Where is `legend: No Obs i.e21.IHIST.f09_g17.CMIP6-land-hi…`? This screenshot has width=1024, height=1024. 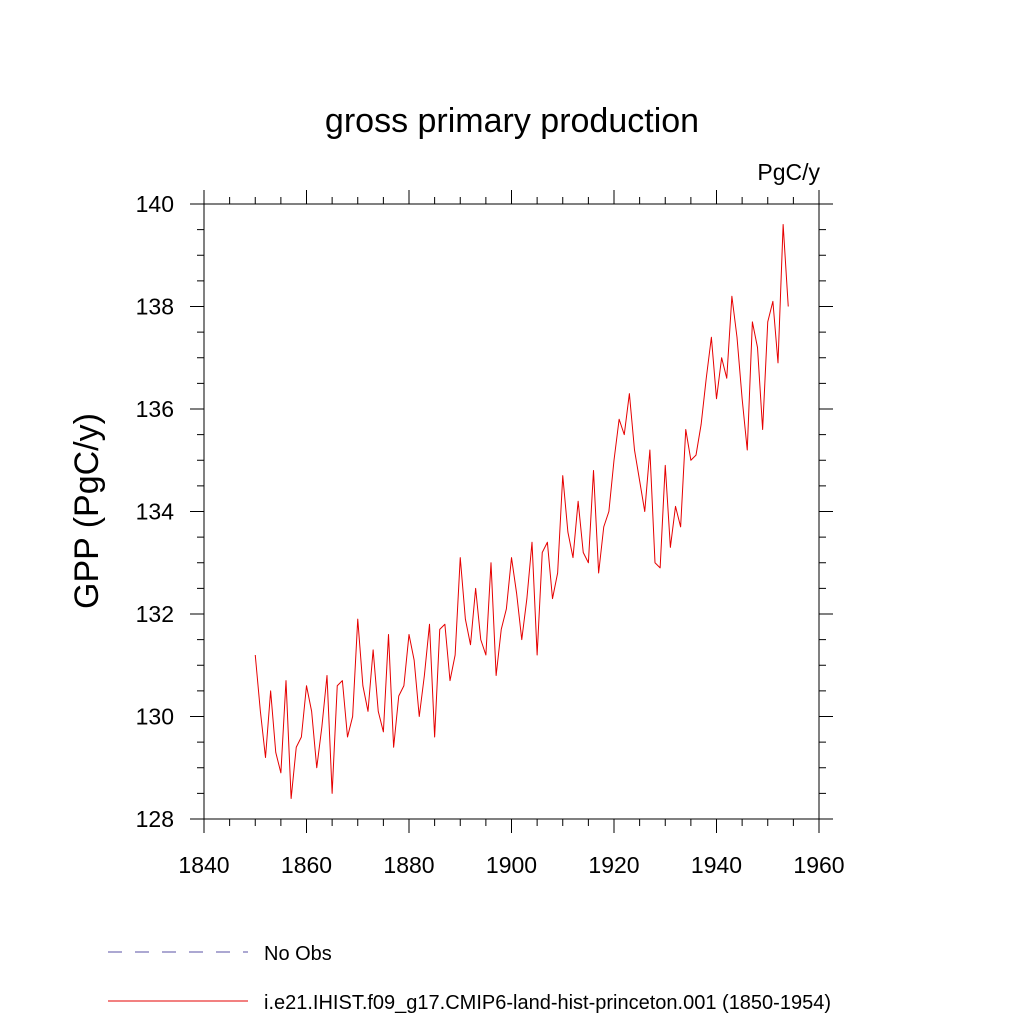
legend: No Obs i.e21.IHIST.f09_g17.CMIP6-land-hi… is located at coordinates (469, 978).